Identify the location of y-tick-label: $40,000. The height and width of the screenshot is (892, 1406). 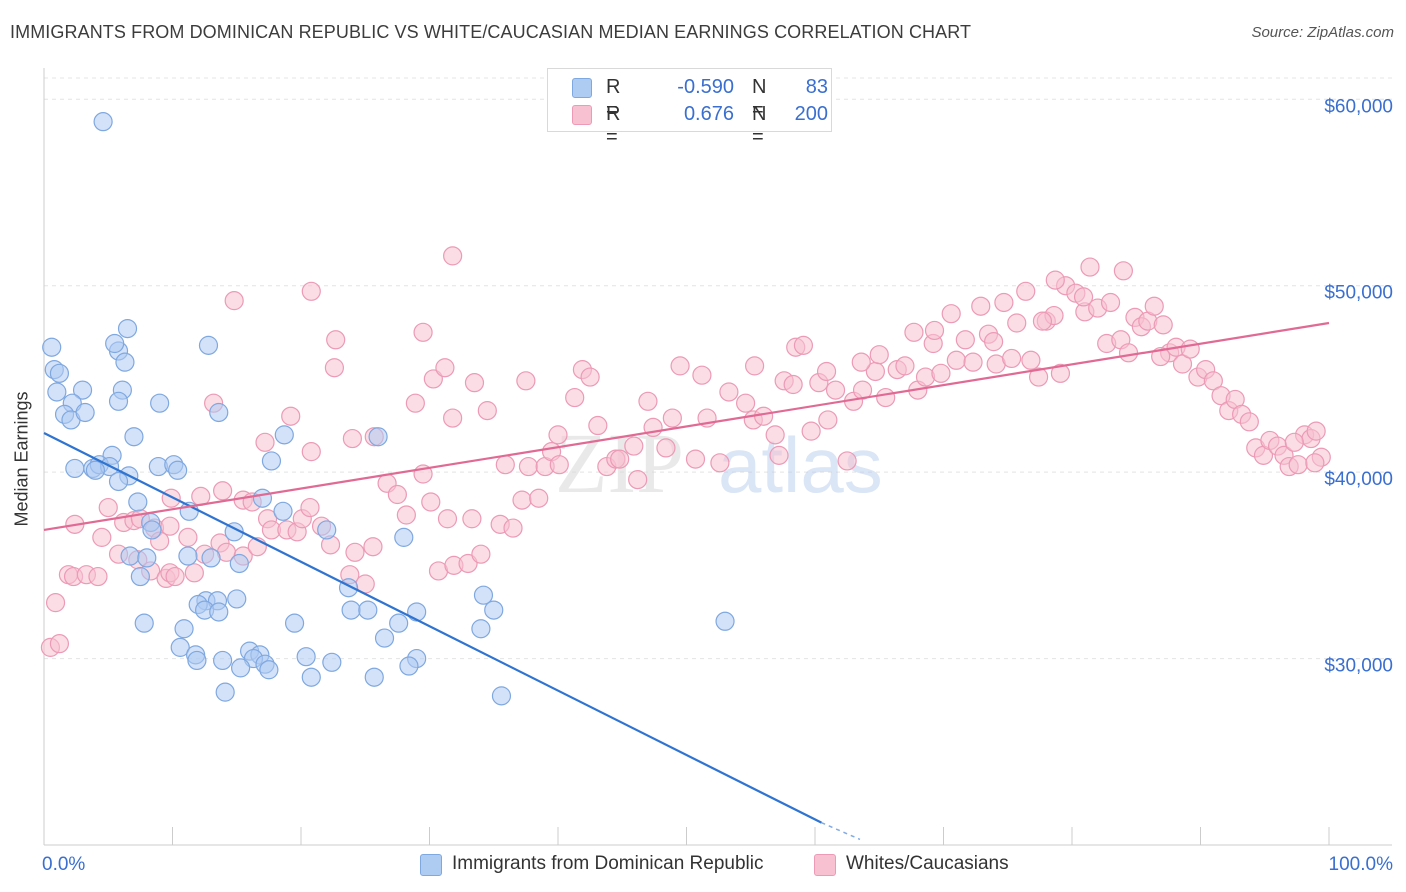
(1358, 479).